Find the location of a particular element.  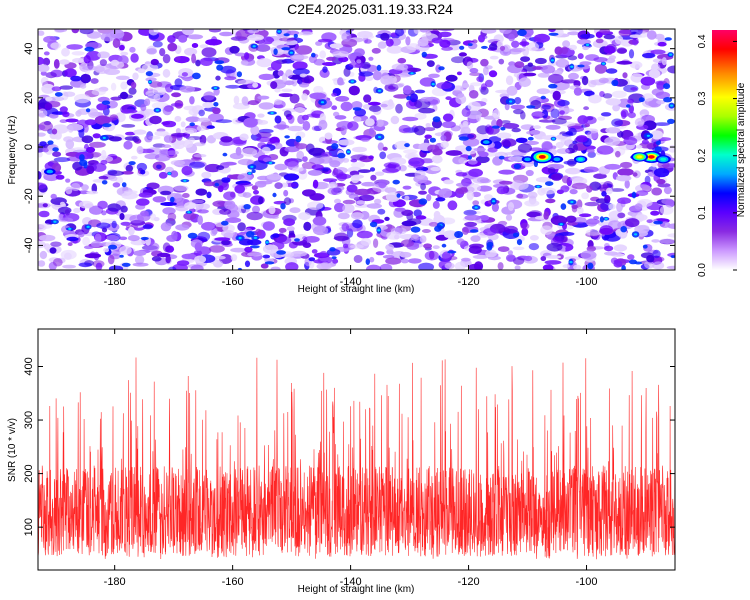

spectrogram-x-axis-label: Height of straight line (km) is located at coordinates (356, 289).